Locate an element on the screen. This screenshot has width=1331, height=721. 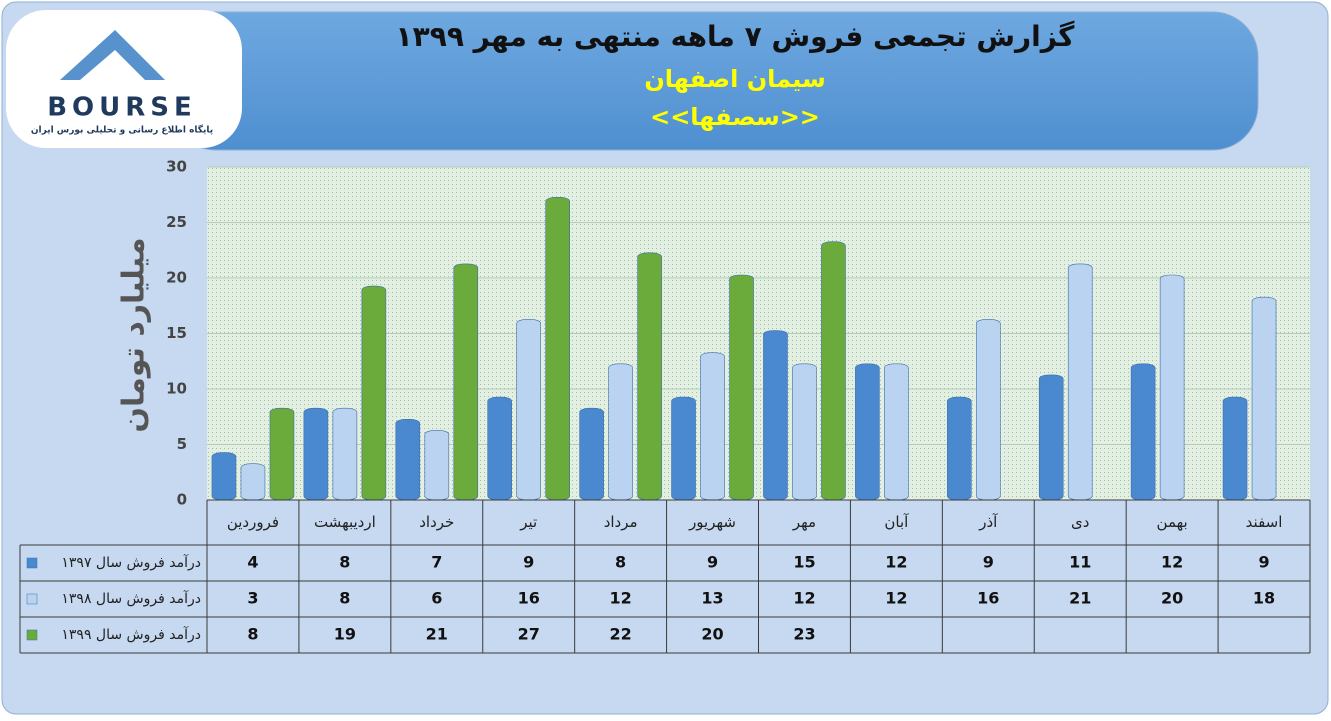
y-tick-label: 25 is located at coordinates (176, 222).